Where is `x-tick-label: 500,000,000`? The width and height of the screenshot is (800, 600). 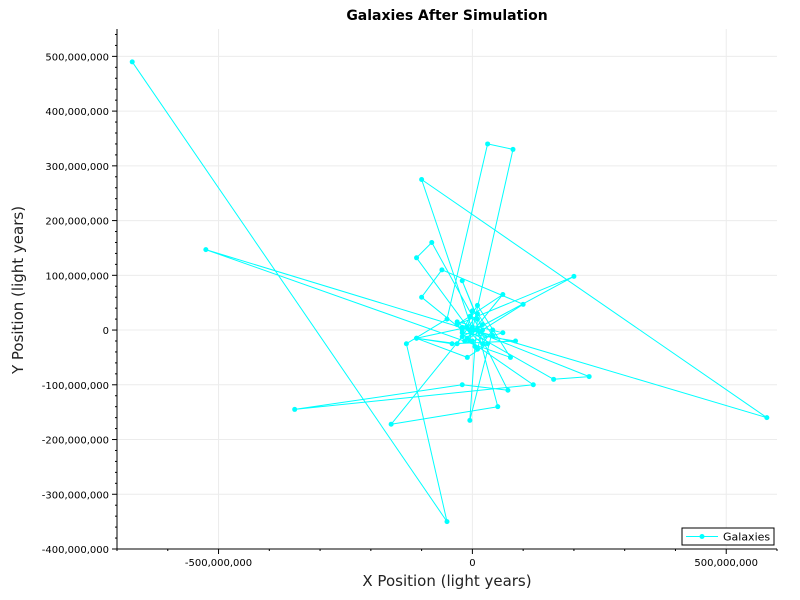
x-tick-label: 500,000,000 is located at coordinates (726, 563).